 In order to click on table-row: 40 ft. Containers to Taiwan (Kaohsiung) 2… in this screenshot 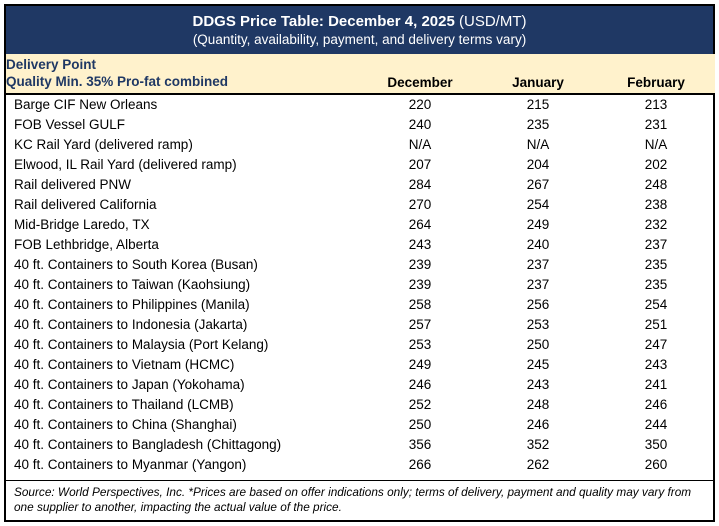, I will do `click(360, 285)`.